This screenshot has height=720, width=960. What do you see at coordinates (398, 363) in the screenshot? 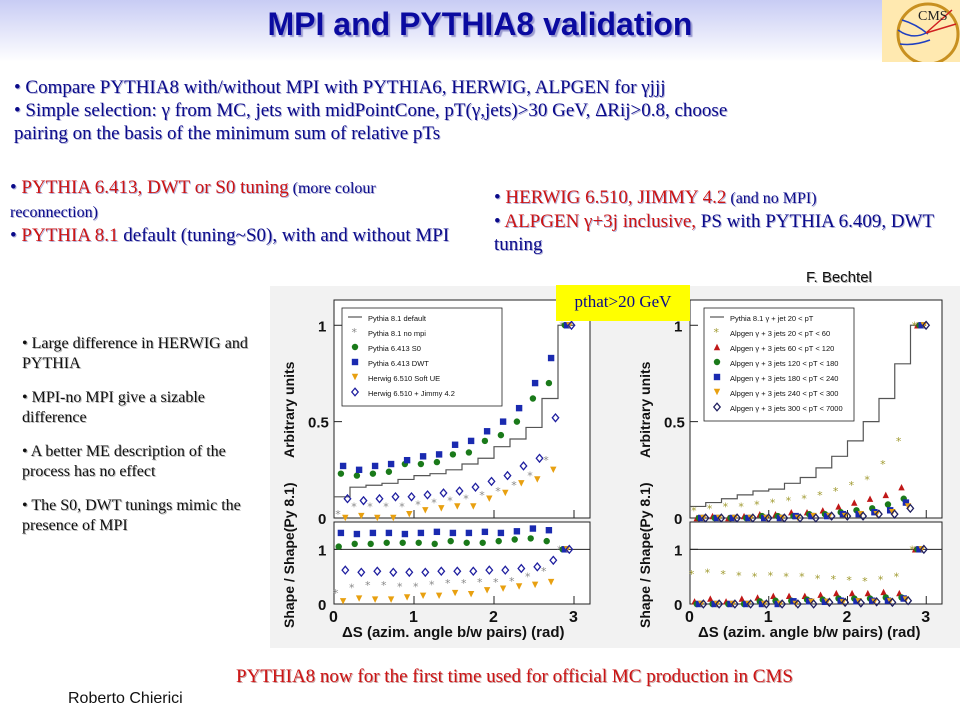
I see `chart-1-legend-label: Pythia 6.413 DWT` at bounding box center [398, 363].